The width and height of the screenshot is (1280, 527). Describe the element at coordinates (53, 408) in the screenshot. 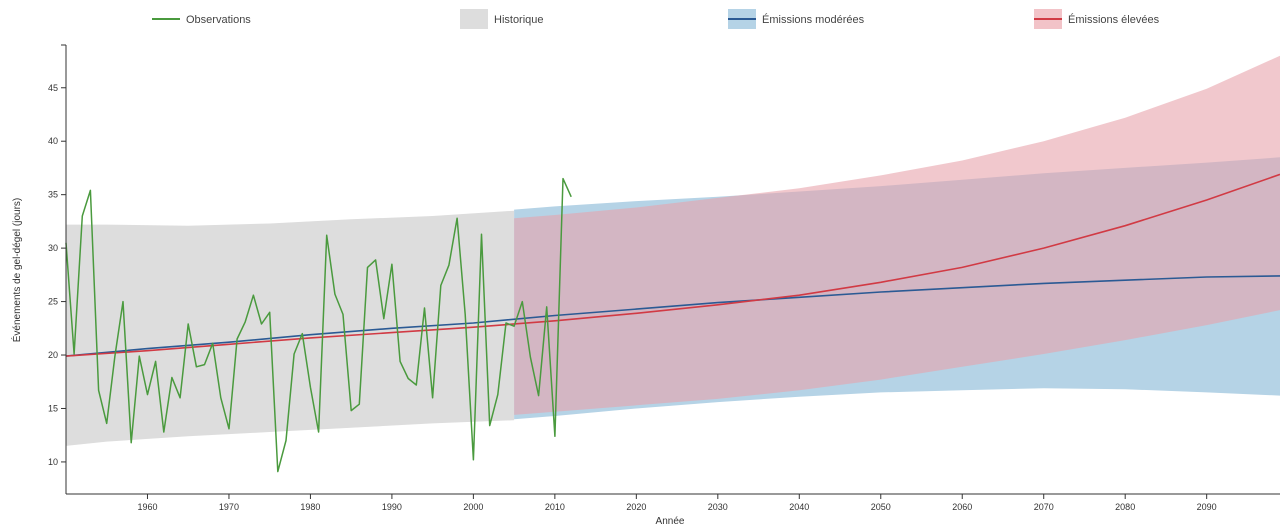

I see `y-tick-label: 15` at that location.